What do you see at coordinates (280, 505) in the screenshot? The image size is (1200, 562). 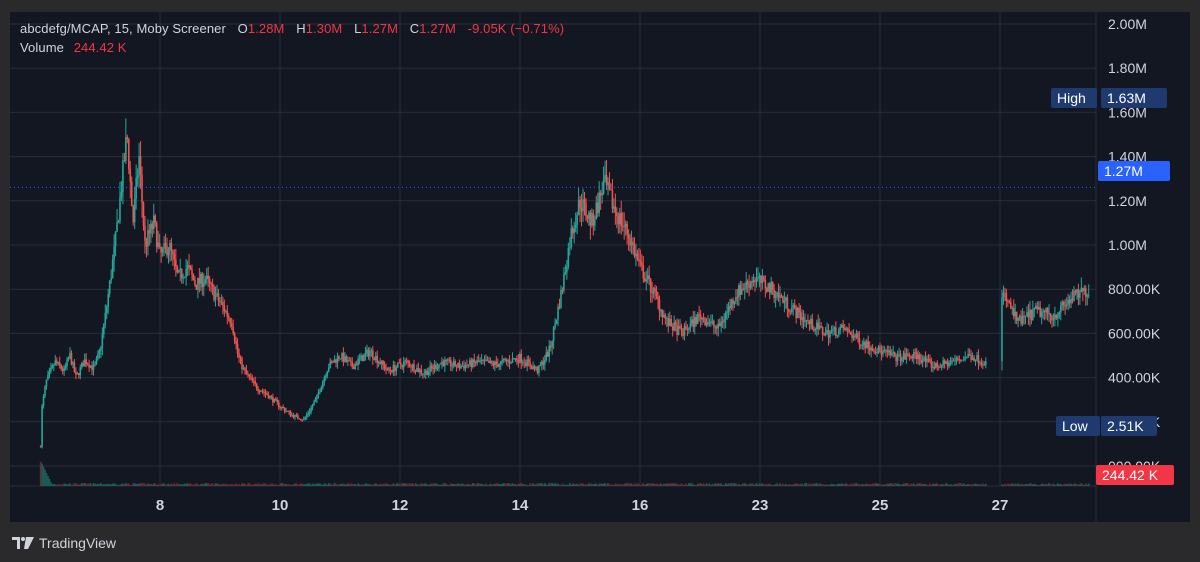 I see `x-tick-label: 10` at bounding box center [280, 505].